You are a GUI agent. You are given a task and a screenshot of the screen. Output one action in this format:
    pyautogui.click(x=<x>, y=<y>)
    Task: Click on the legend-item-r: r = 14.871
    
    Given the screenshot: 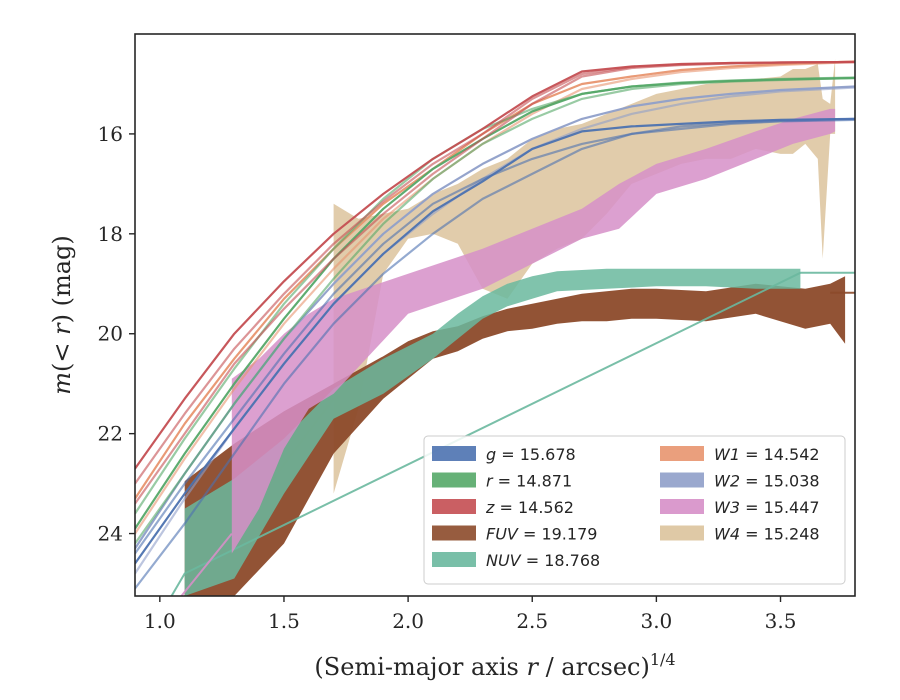 What is the action you would take?
    pyautogui.click(x=502, y=481)
    